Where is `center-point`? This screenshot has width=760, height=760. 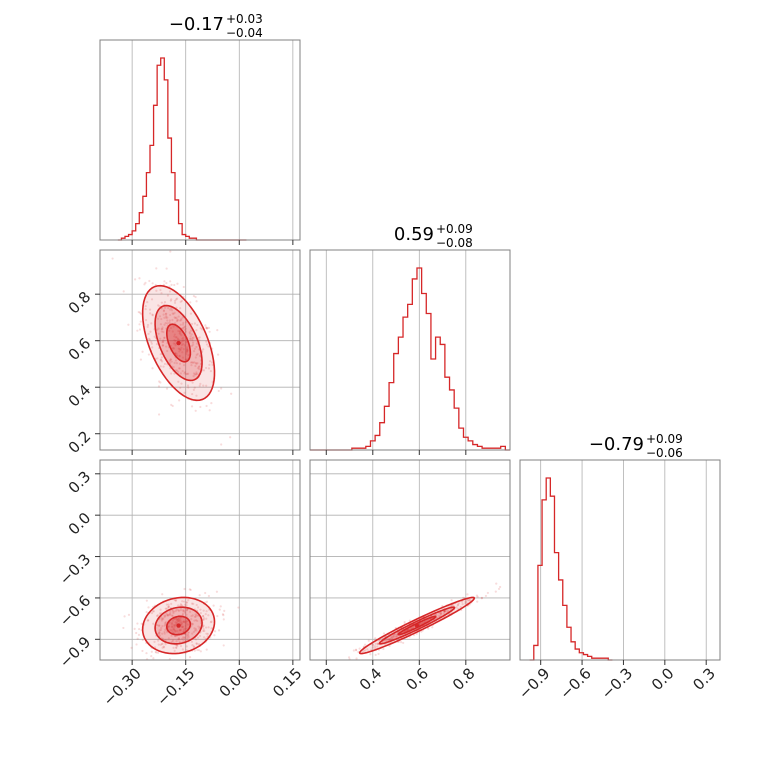
center-point is located at coordinates (178, 343).